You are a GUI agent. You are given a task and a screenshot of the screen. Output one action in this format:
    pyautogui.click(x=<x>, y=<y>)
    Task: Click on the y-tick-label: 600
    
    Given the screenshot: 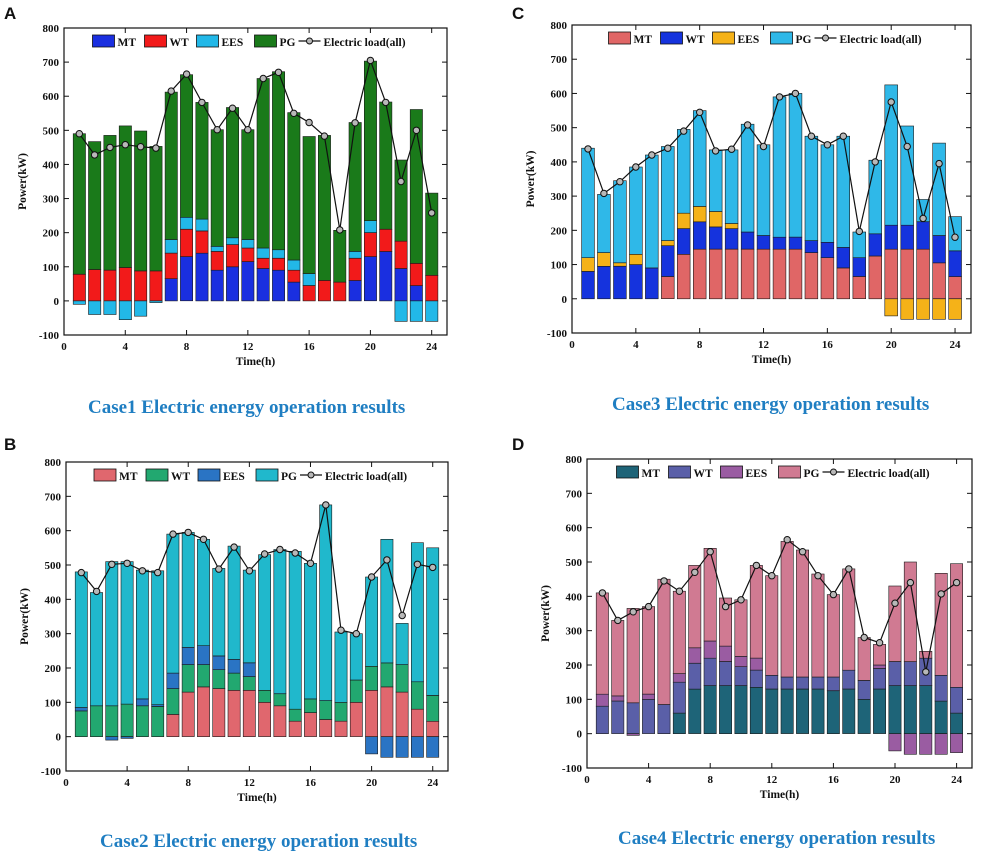 What is the action you would take?
    pyautogui.click(x=574, y=529)
    